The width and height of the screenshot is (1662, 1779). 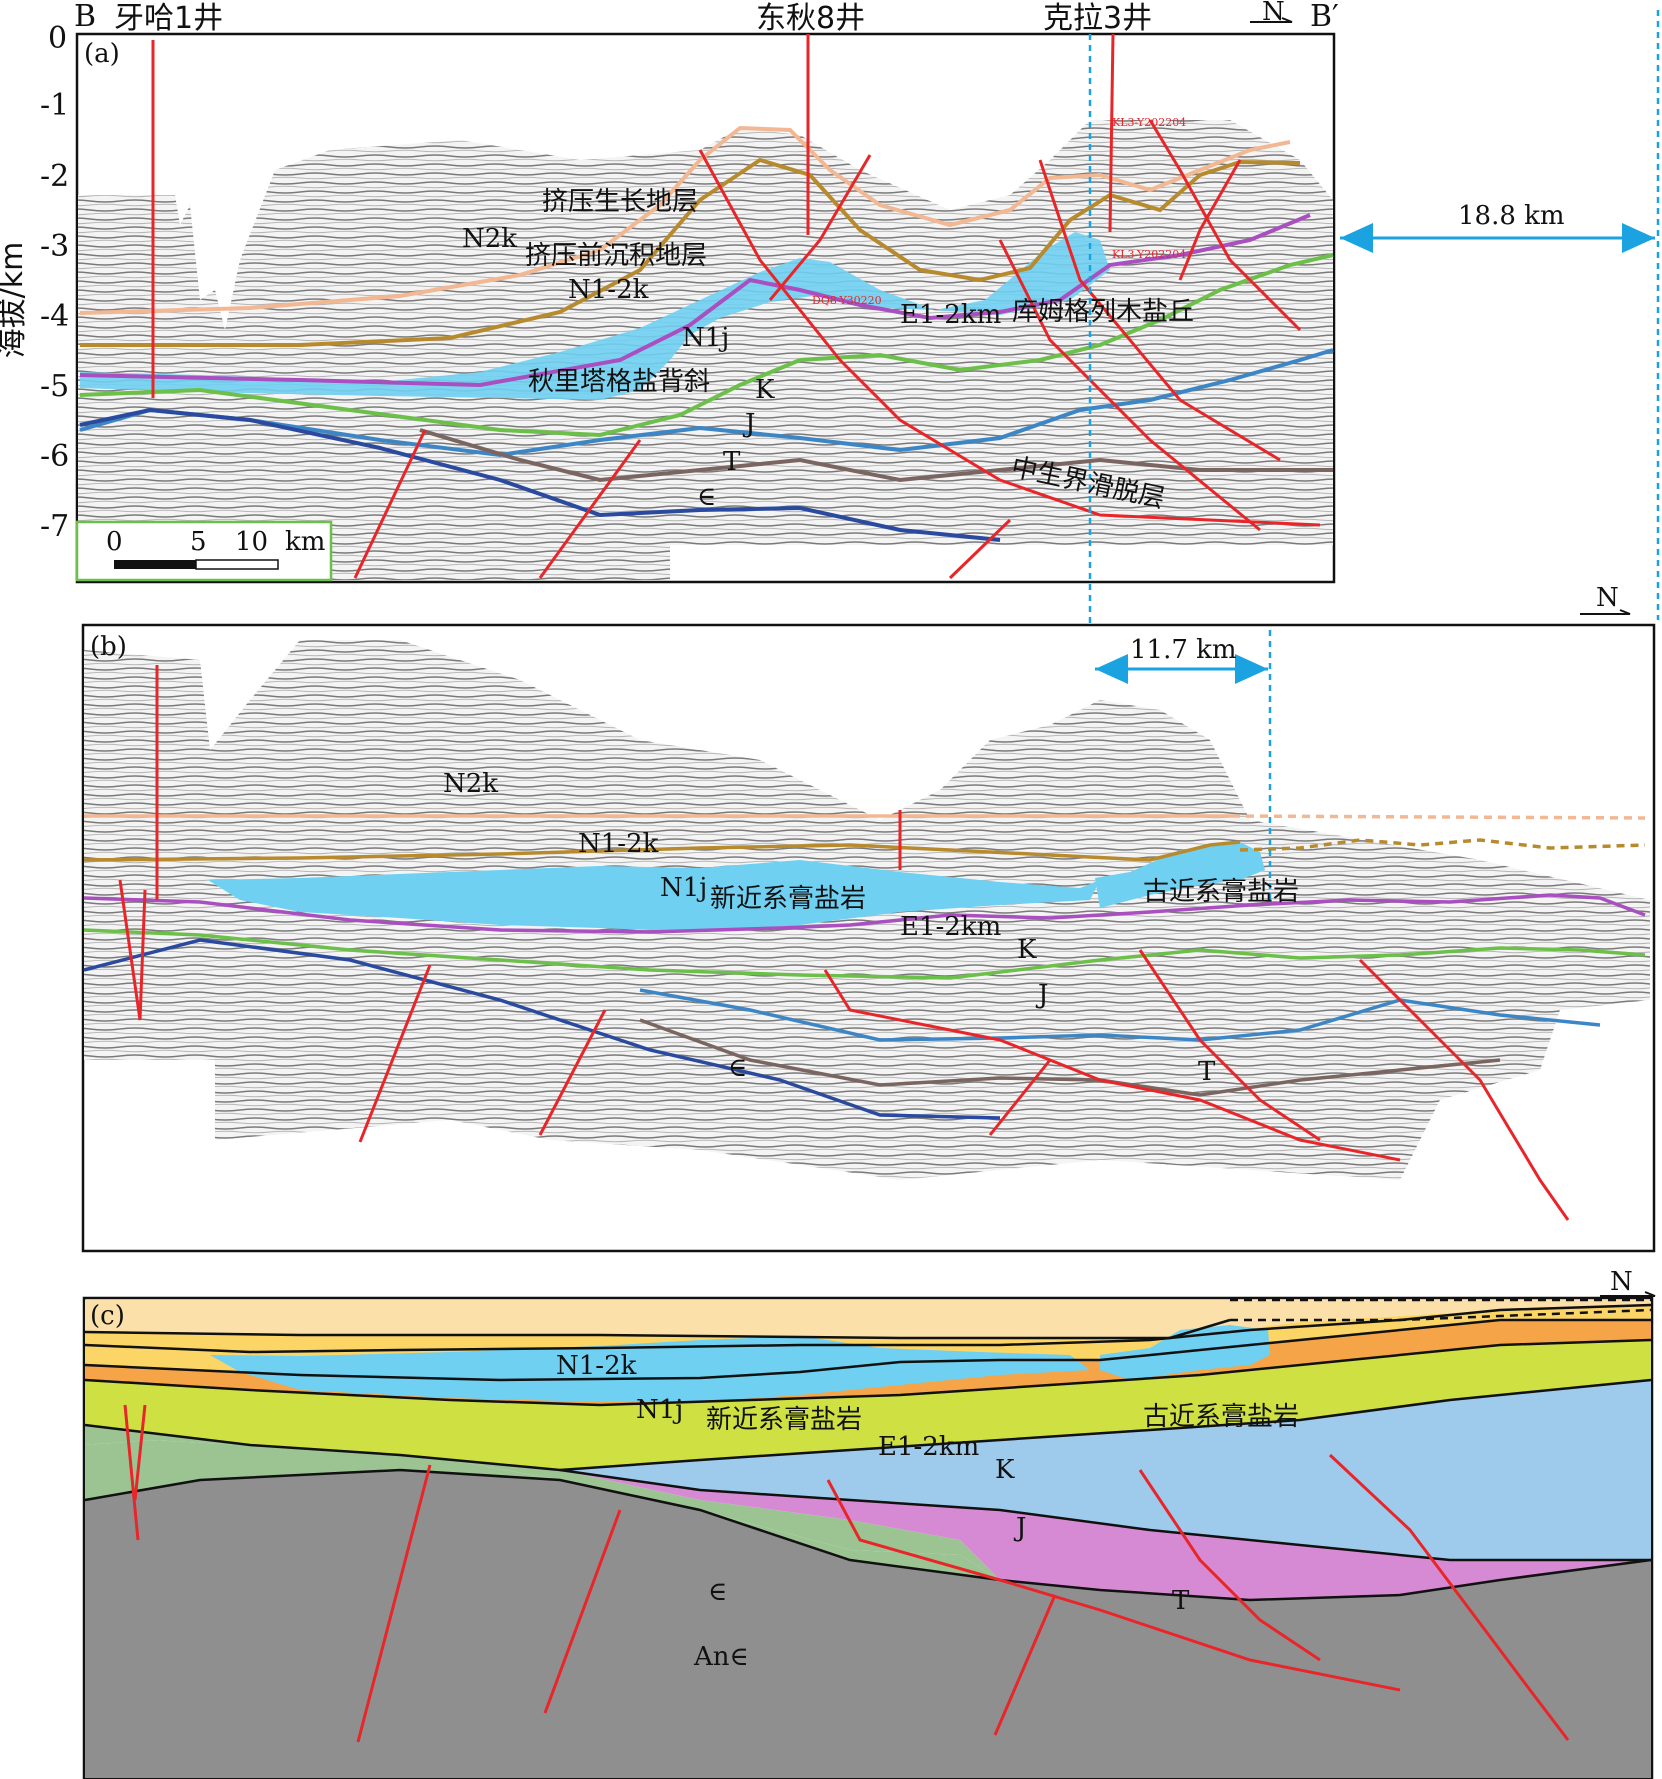 What do you see at coordinates (706, 497) in the screenshot?
I see `label-cambrian-a: ∈` at bounding box center [706, 497].